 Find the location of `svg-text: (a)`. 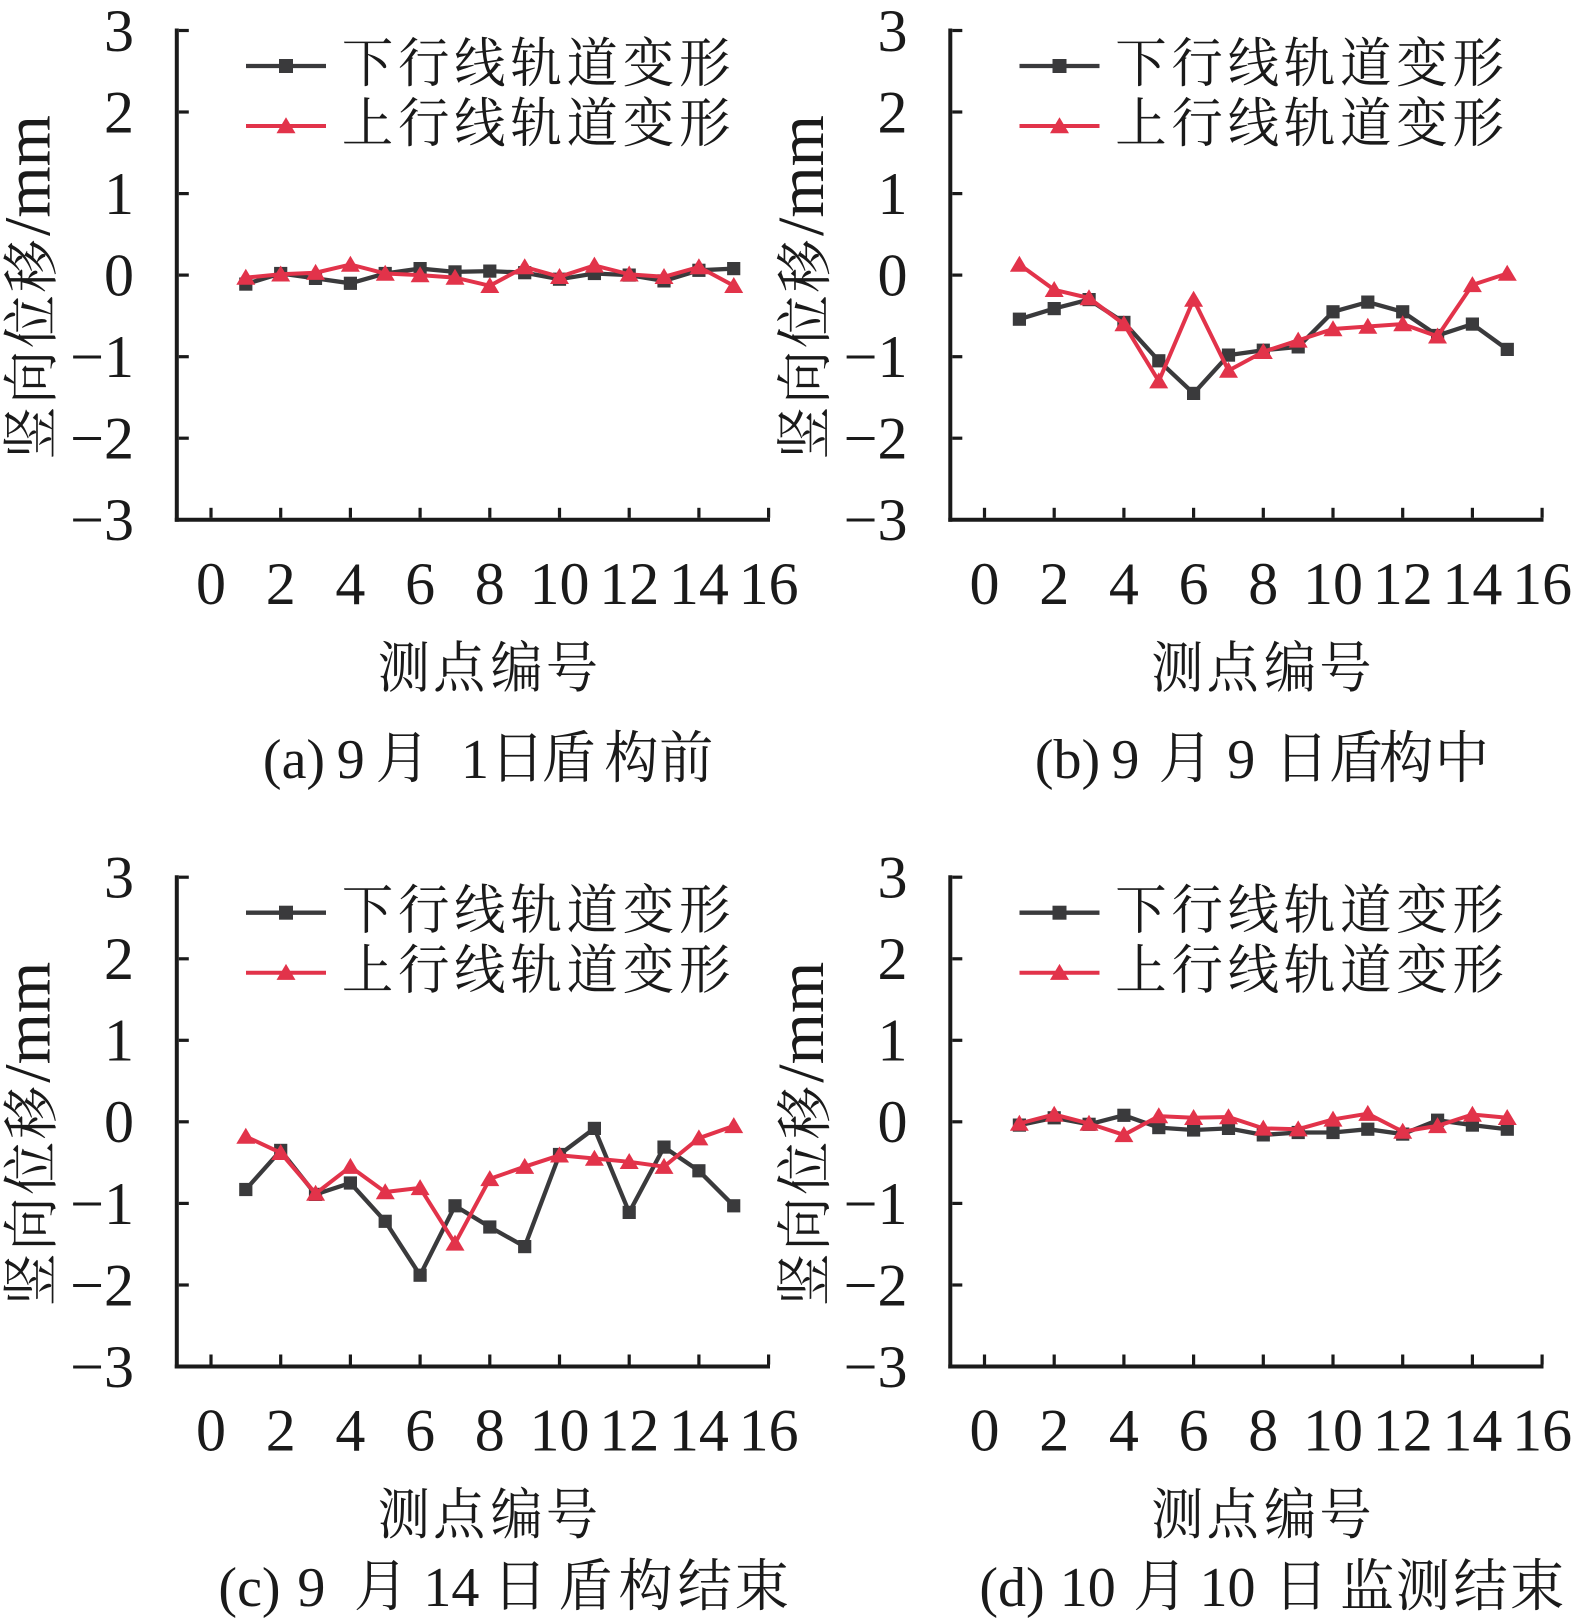

svg-text: (a) is located at coordinates (294, 760).